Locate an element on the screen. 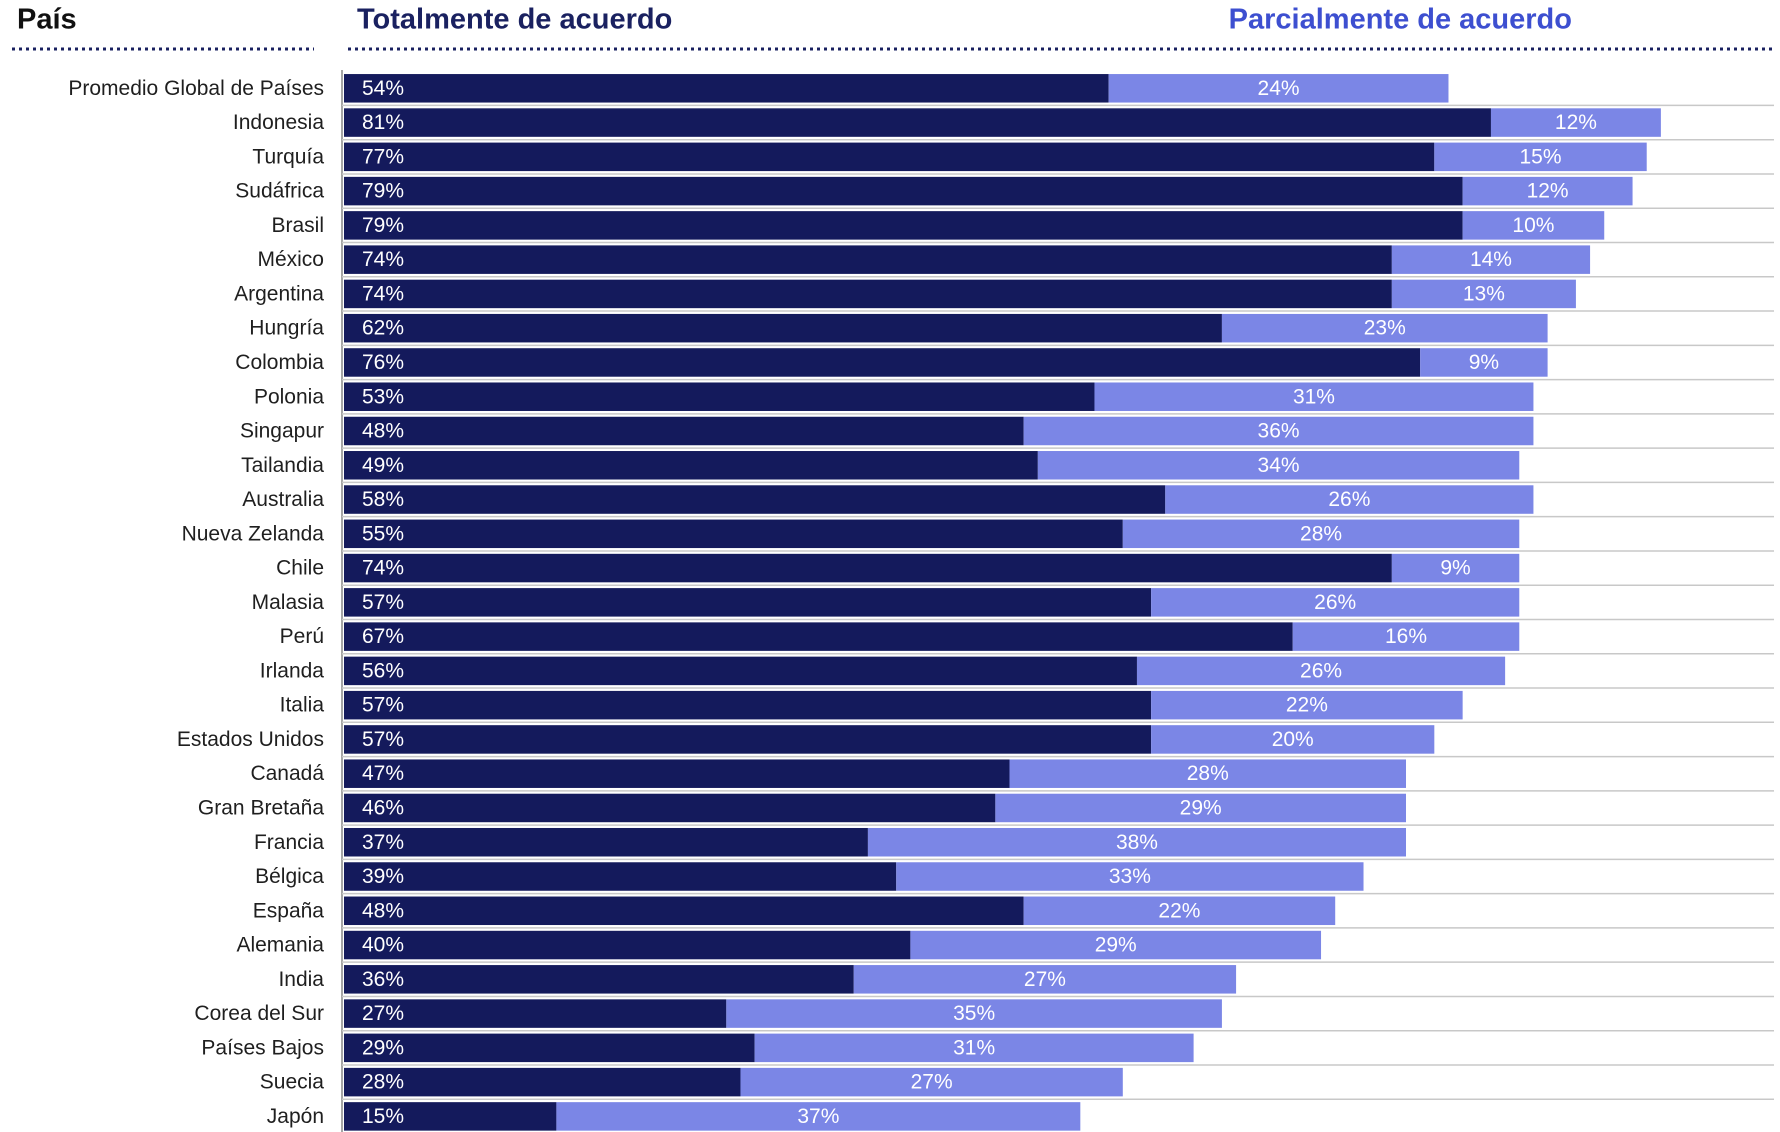 The width and height of the screenshot is (1780, 1132). value-label: 39% is located at coordinates (383, 876).